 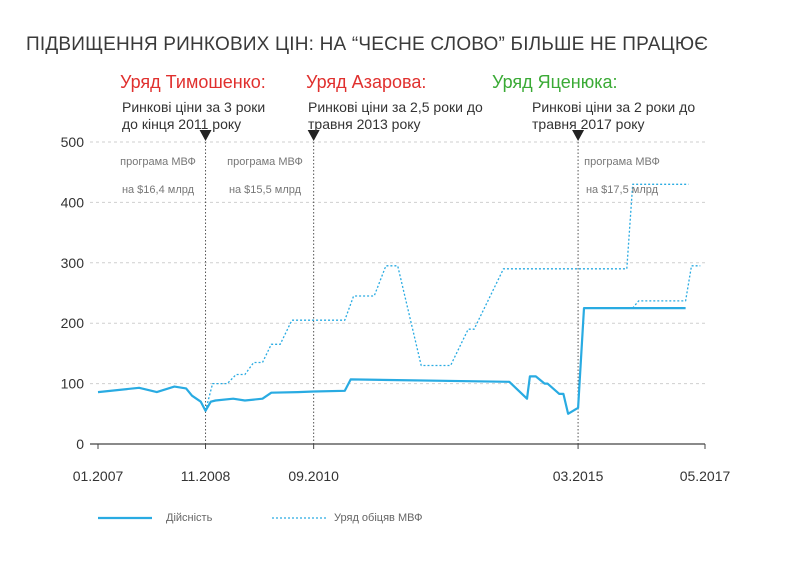 What do you see at coordinates (614, 107) in the screenshot?
I see `gov-desc-line: Ринкові ціни за 2 роки до` at bounding box center [614, 107].